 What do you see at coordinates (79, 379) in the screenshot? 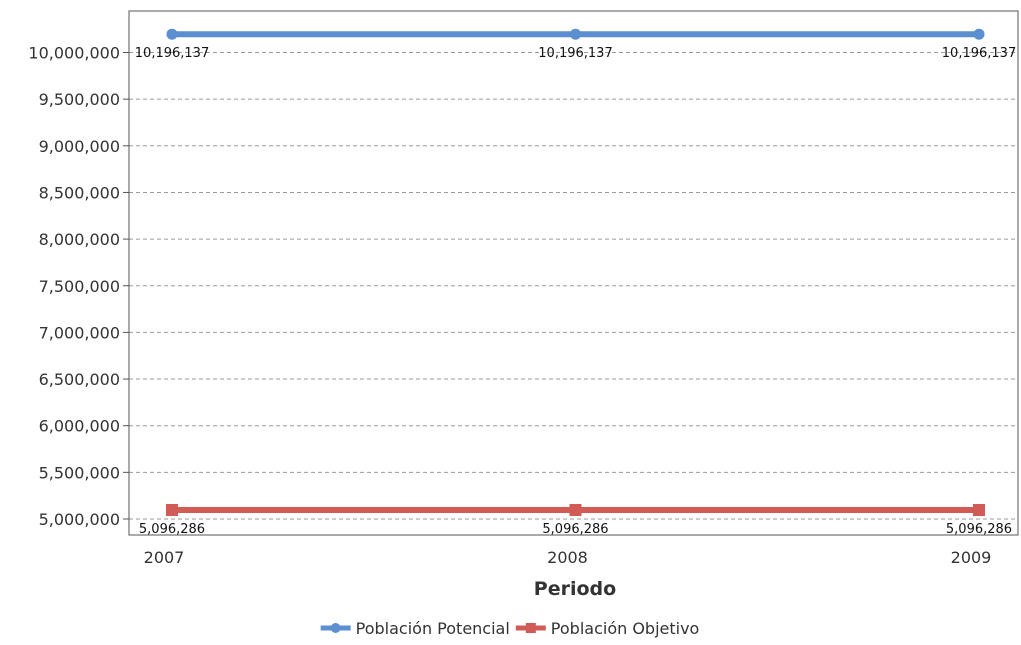
I see `y-tick-label: 6,500,000` at bounding box center [79, 379].